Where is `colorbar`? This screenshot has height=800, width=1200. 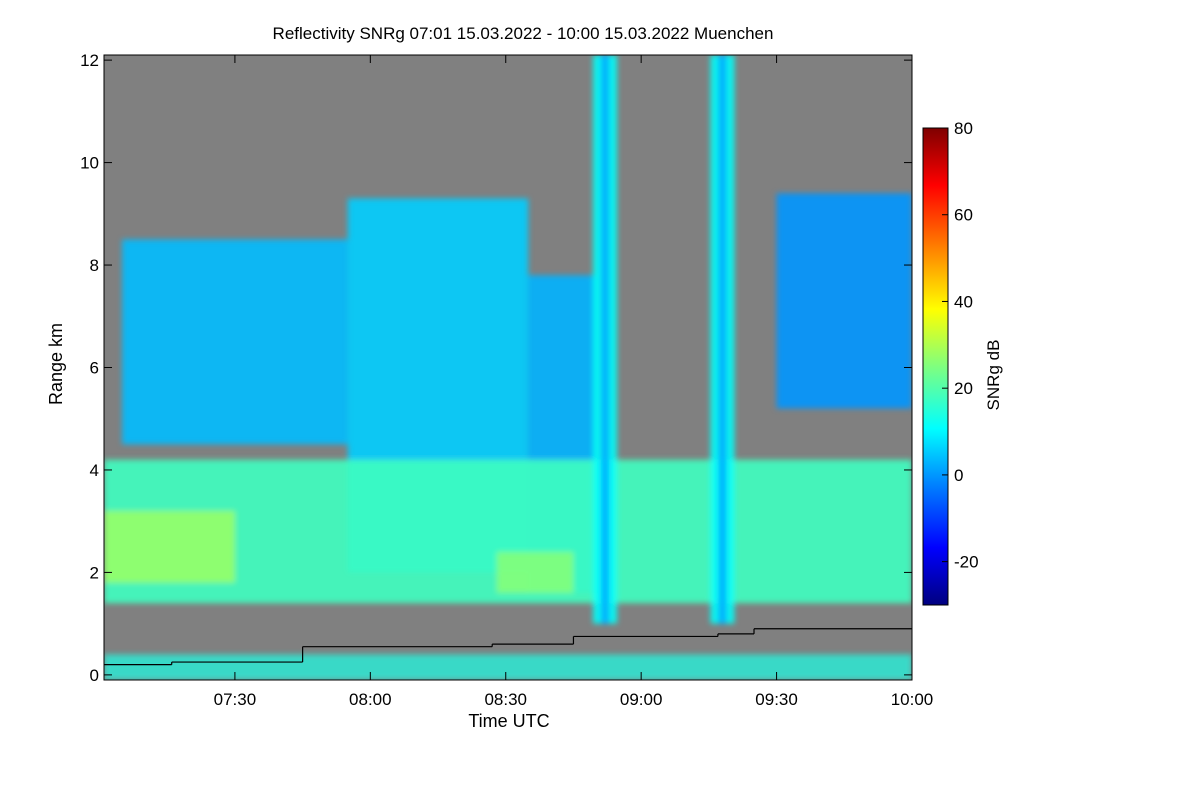
colorbar is located at coordinates (935, 366).